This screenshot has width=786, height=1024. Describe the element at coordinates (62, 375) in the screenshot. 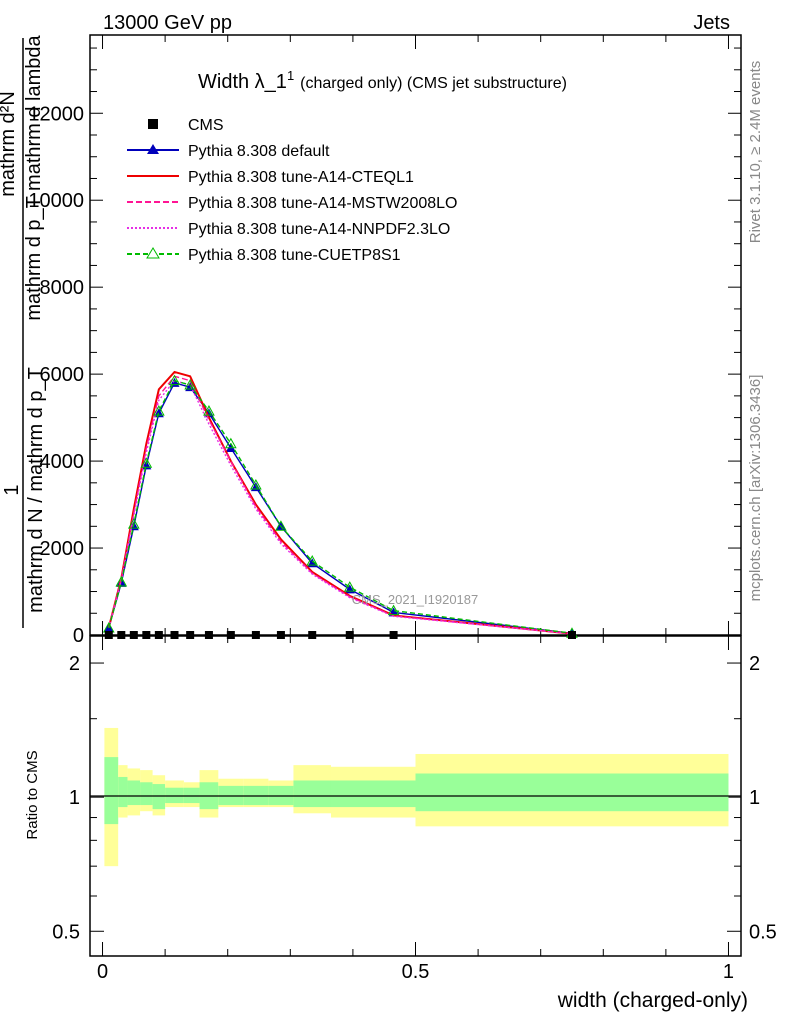

I see `y-tick-label: 6000` at that location.